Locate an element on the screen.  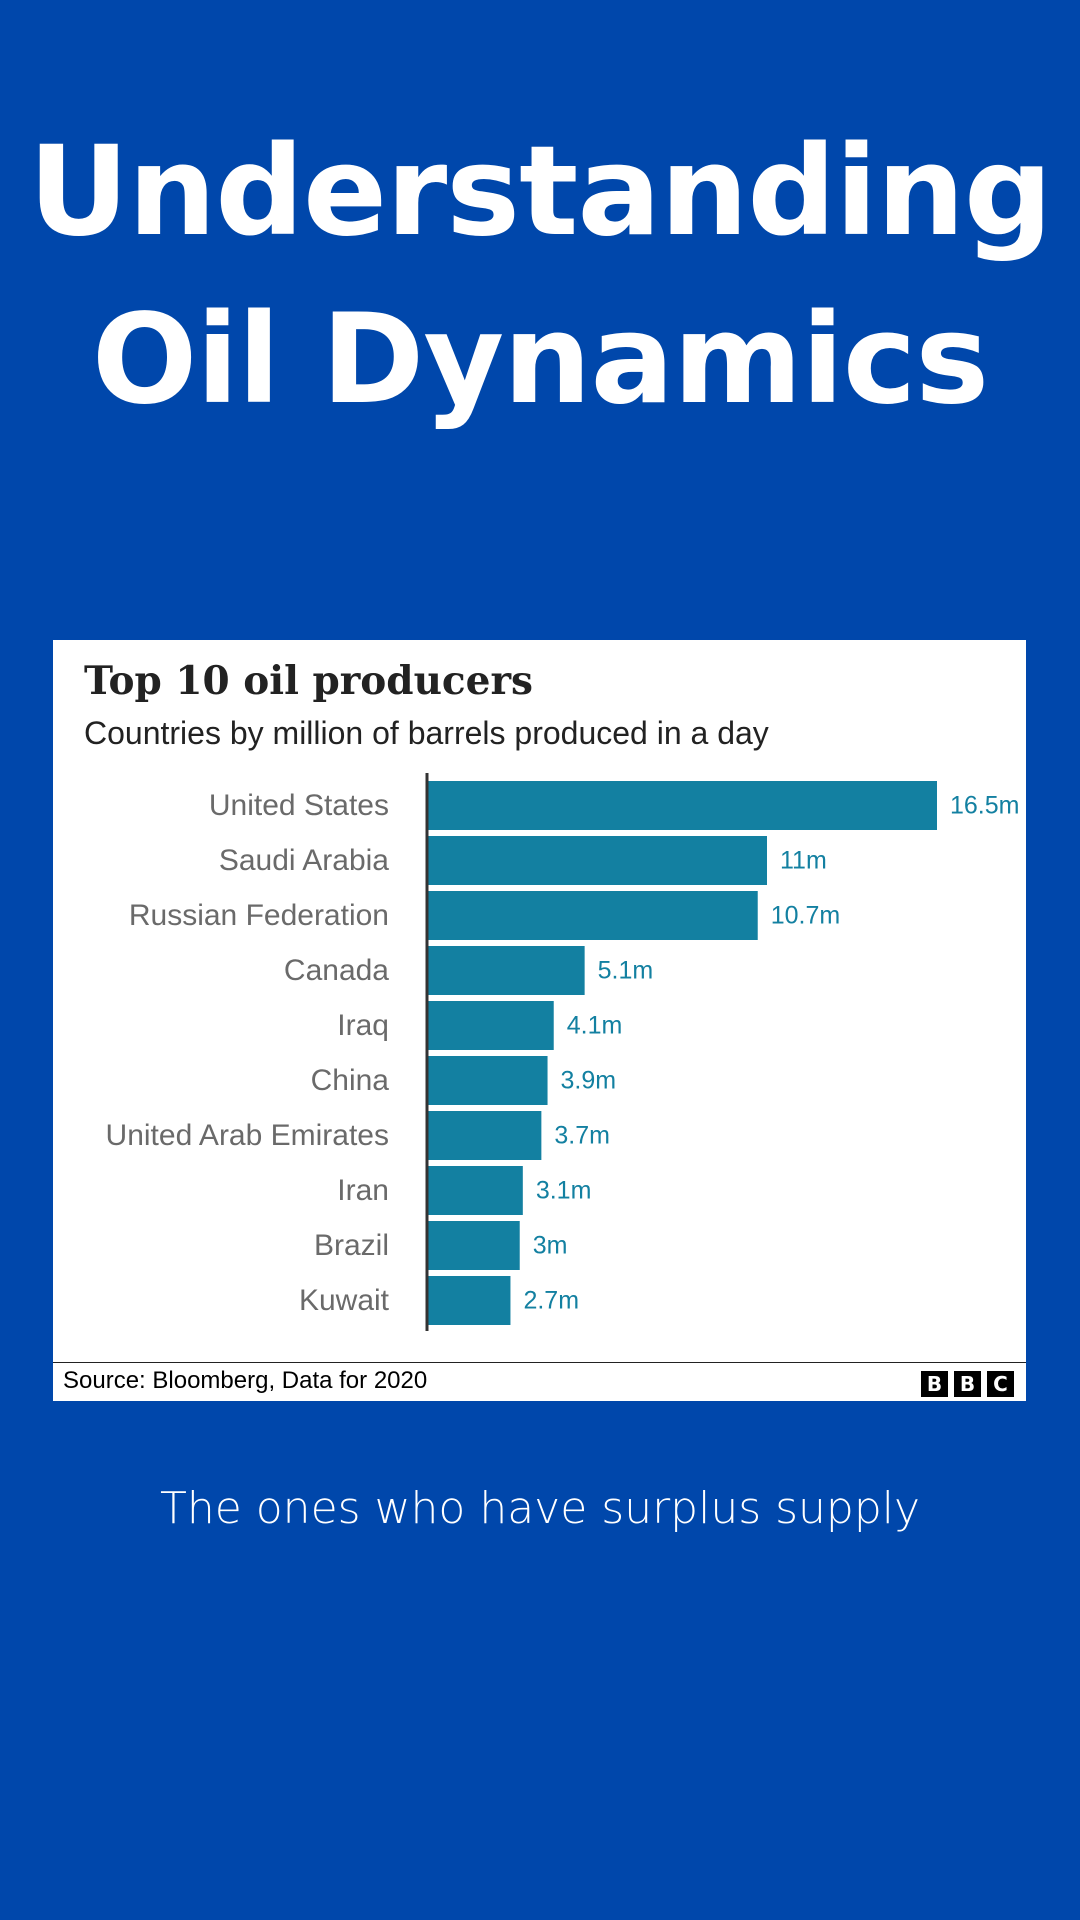
value-label-9: 2.7m is located at coordinates (551, 1301).